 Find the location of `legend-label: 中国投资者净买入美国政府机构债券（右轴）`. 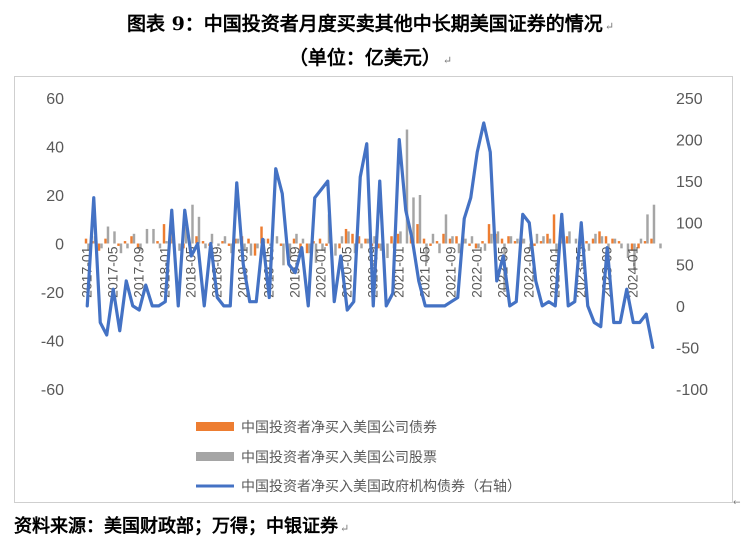

legend-label: 中国投资者净买入美国政府机构债券（右轴） is located at coordinates (381, 487).